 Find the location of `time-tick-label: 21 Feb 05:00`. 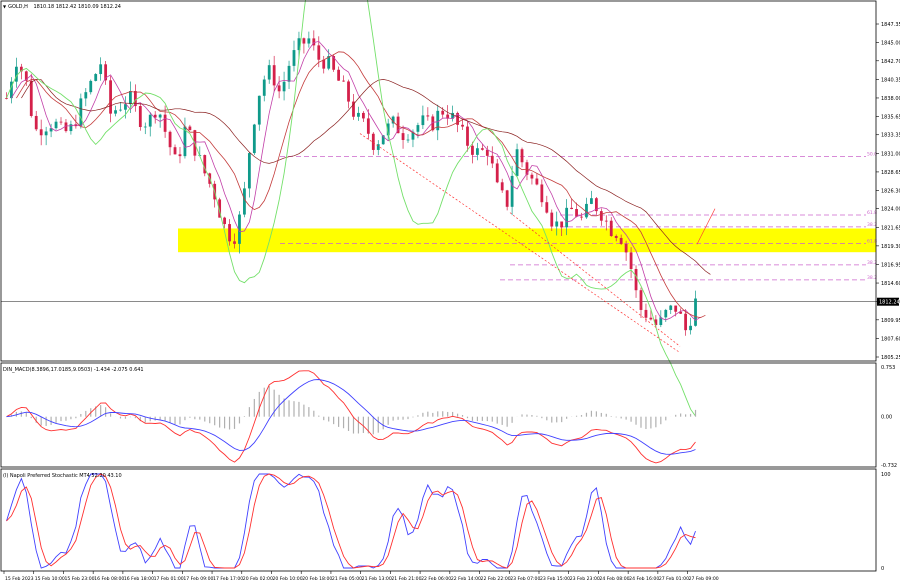

time-tick-label: 21 Feb 05:00 is located at coordinates (347, 579).